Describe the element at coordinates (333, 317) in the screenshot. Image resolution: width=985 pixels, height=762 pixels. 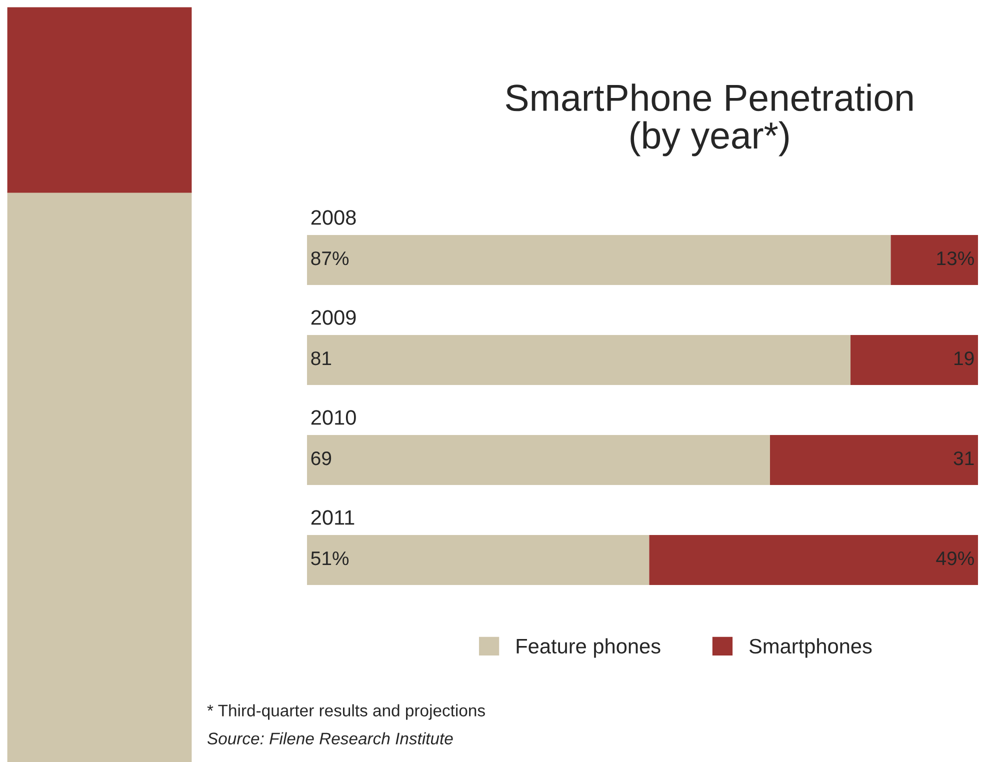
I see `y-tick-label: 2009` at that location.